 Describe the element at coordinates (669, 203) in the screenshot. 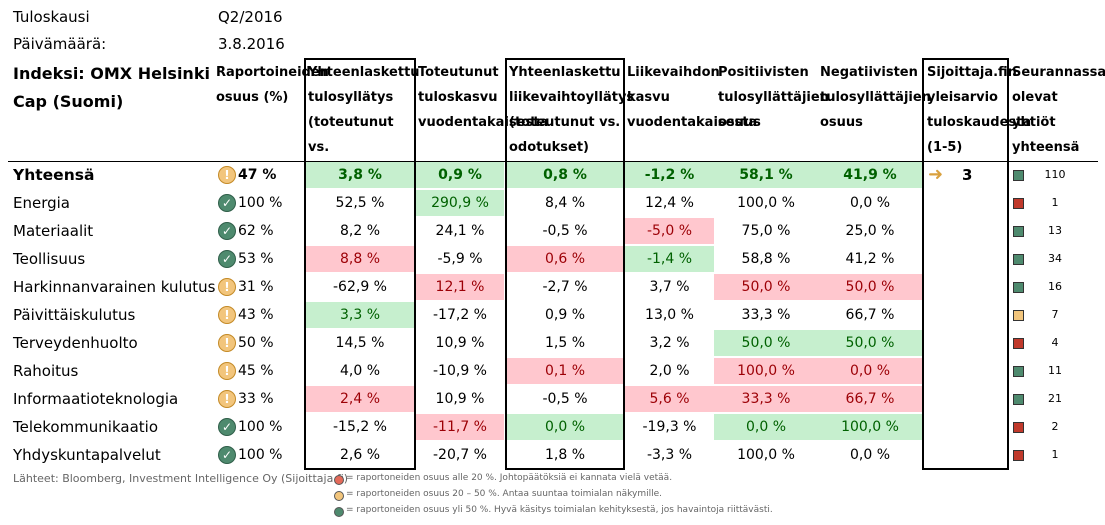

I see `revenue-growth-cell: 12,4 %` at that location.